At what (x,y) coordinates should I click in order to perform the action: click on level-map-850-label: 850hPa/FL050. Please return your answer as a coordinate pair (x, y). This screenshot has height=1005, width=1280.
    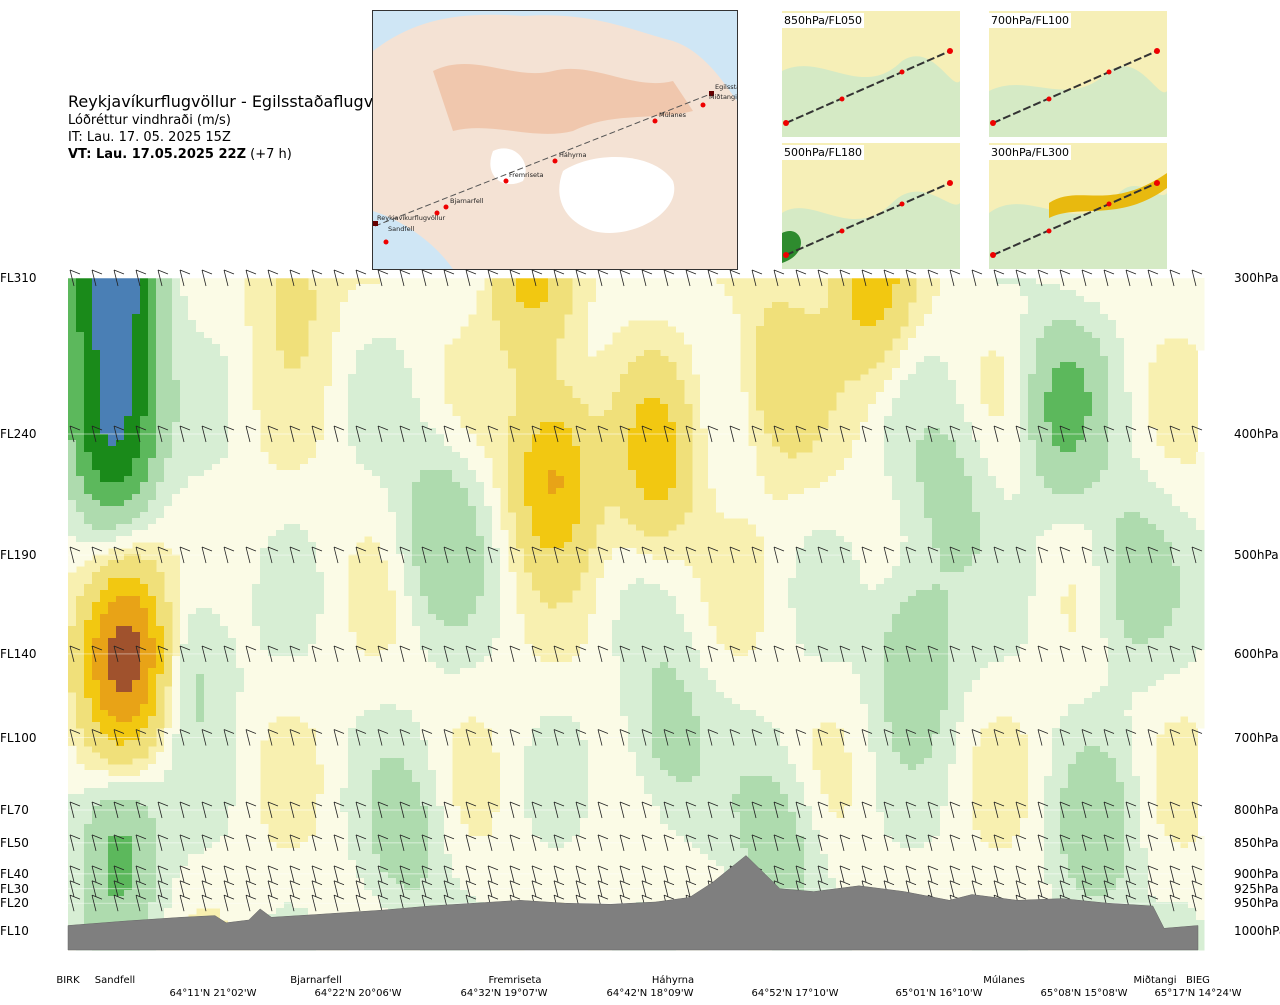
    Looking at the image, I should click on (823, 20).